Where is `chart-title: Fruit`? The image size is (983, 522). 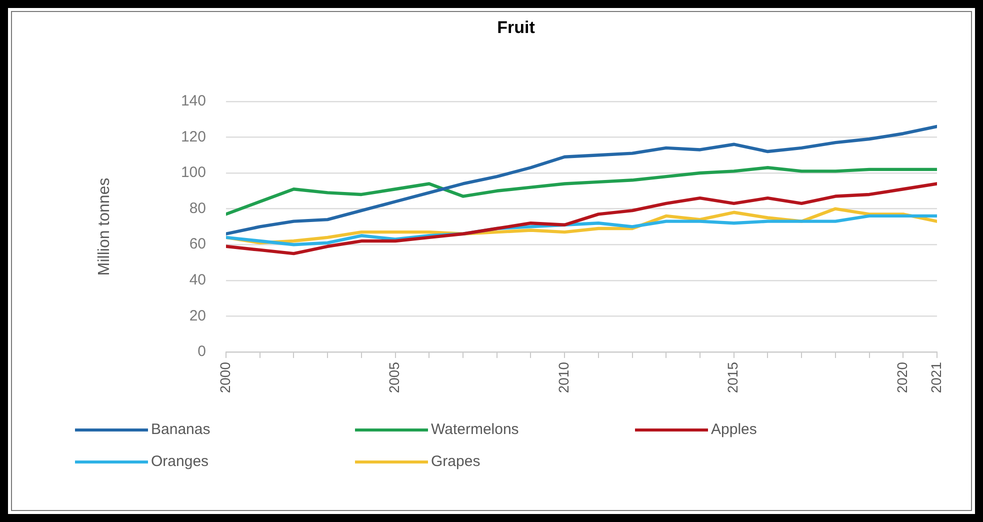 chart-title: Fruit is located at coordinates (516, 27).